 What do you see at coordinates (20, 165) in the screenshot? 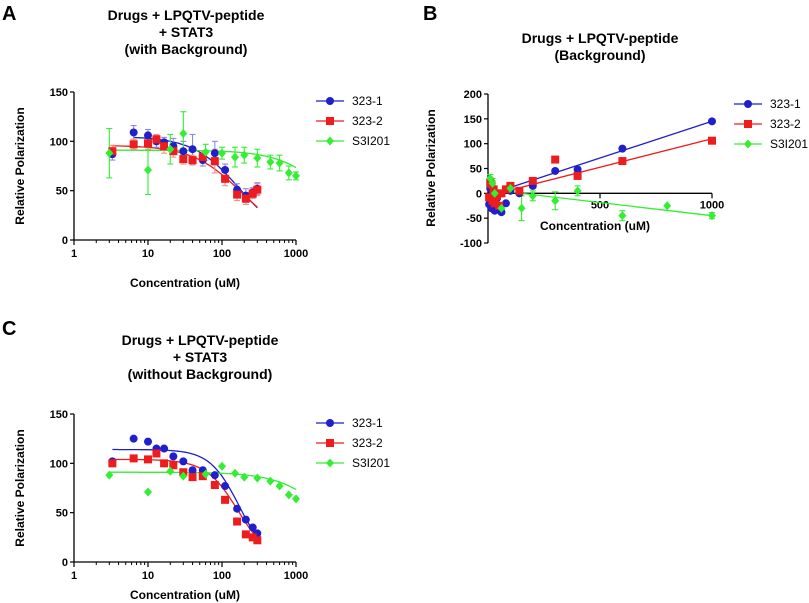
I see `panel-a-y-axis-label: Relative Polarization` at bounding box center [20, 165].